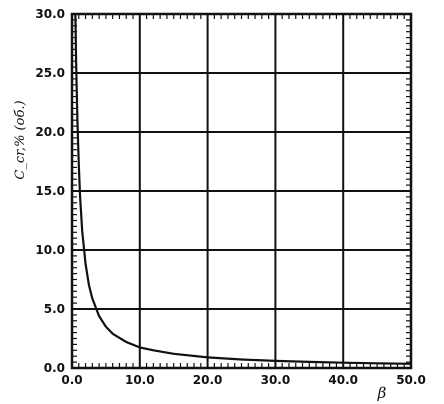 This screenshot has width=444, height=404. What do you see at coordinates (343, 380) in the screenshot?
I see `x-tick-label: 40.0` at bounding box center [343, 380].